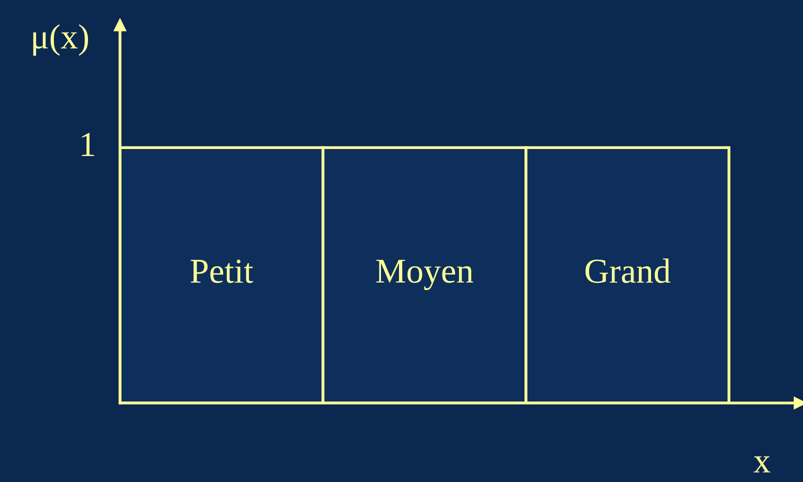 The height and width of the screenshot is (482, 803). I want to click on x-tick-label: Petit, so click(222, 271).